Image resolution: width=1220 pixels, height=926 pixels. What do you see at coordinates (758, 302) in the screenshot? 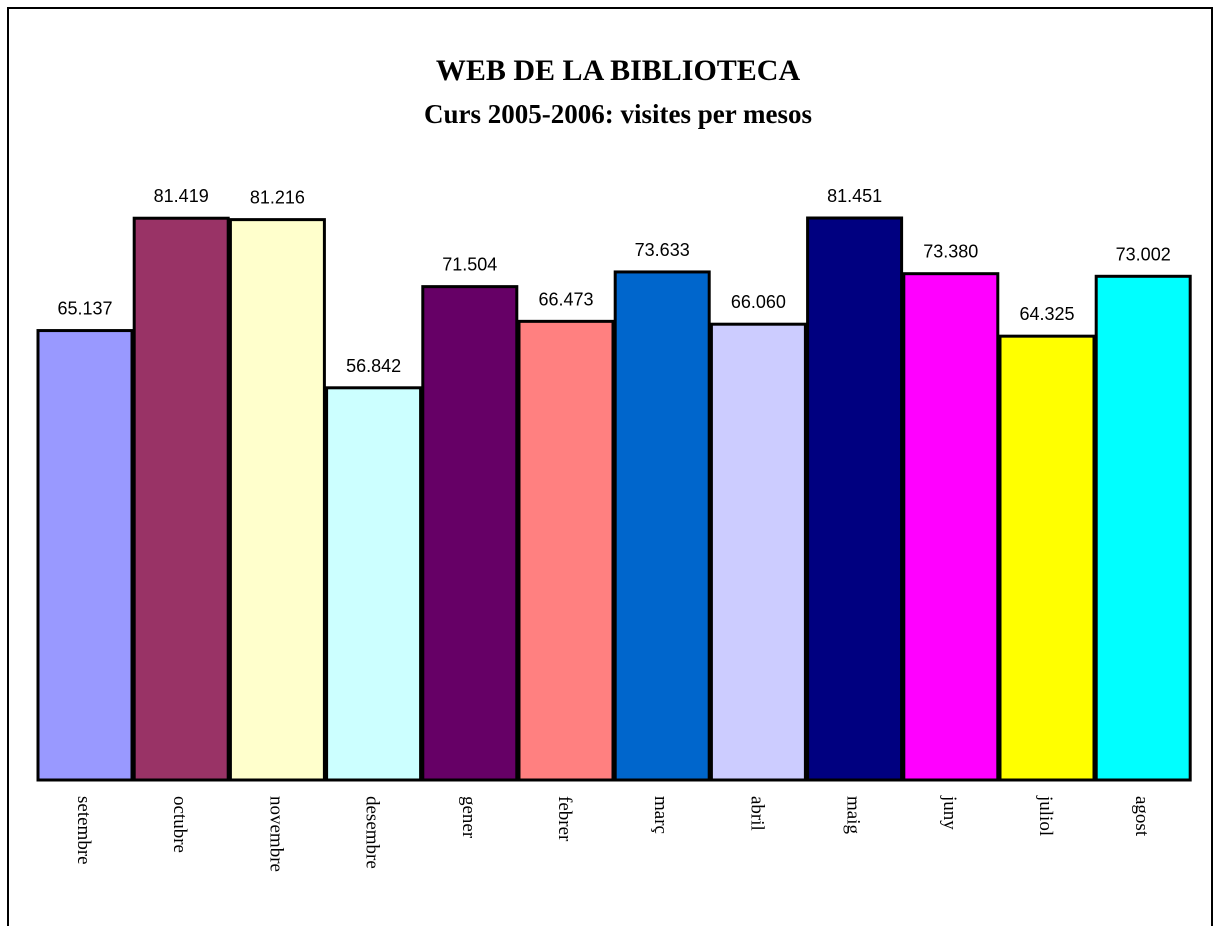
I see `value-label: 66.060` at bounding box center [758, 302].